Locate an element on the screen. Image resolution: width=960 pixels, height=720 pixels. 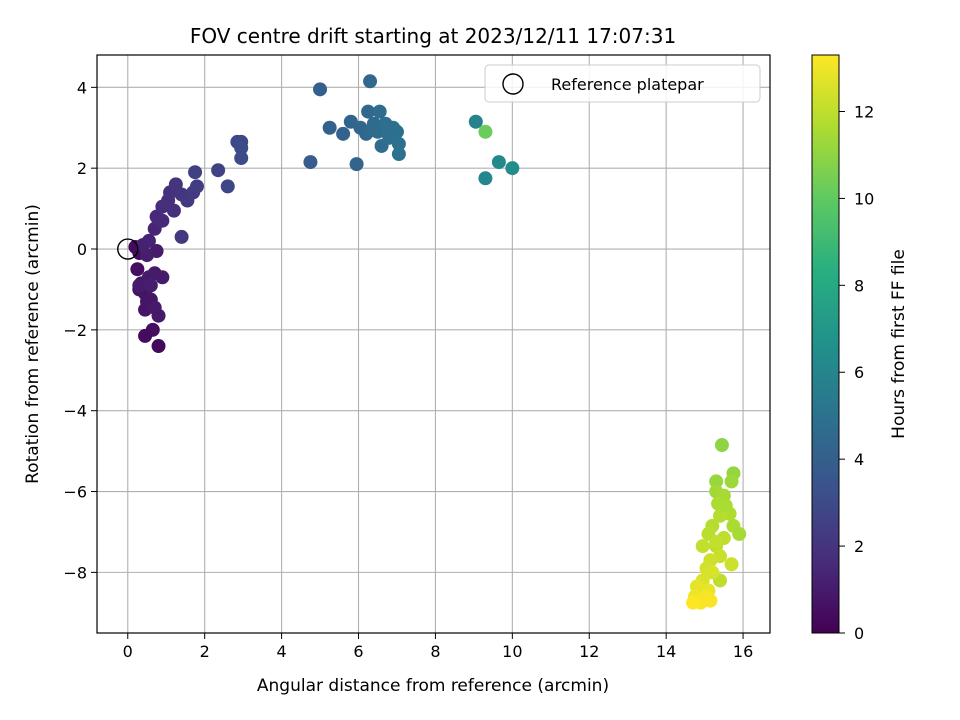
x-tick-label: 12 is located at coordinates (589, 651).